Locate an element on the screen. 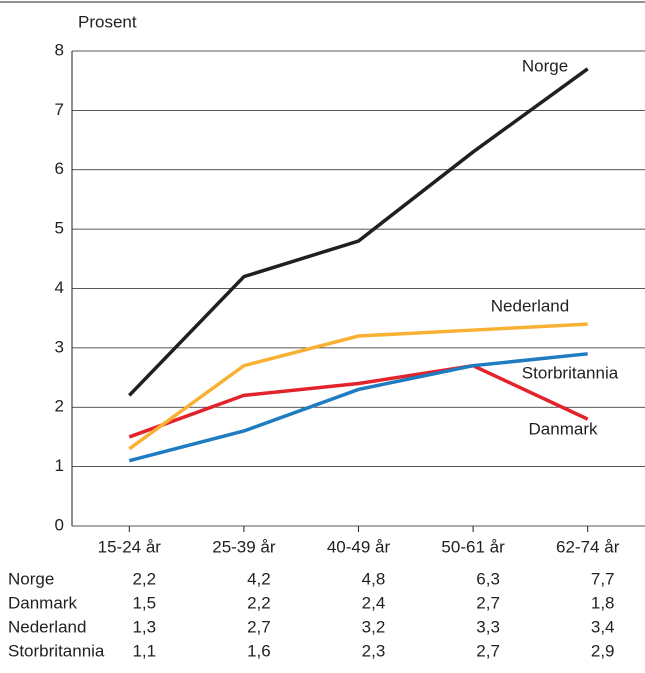  y-tick-label: 7 is located at coordinates (59, 109).